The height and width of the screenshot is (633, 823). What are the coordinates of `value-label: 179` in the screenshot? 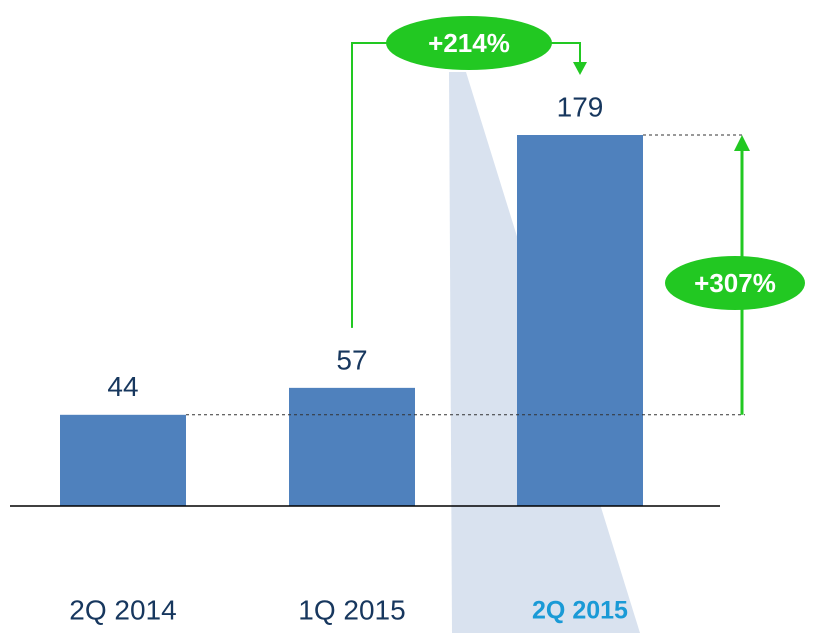 It's located at (580, 106).